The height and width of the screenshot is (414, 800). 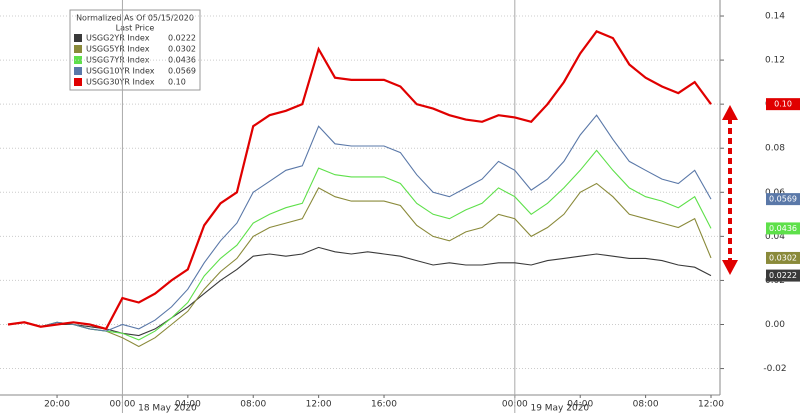 I want to click on x-tick-label: 16:00, so click(x=384, y=405).